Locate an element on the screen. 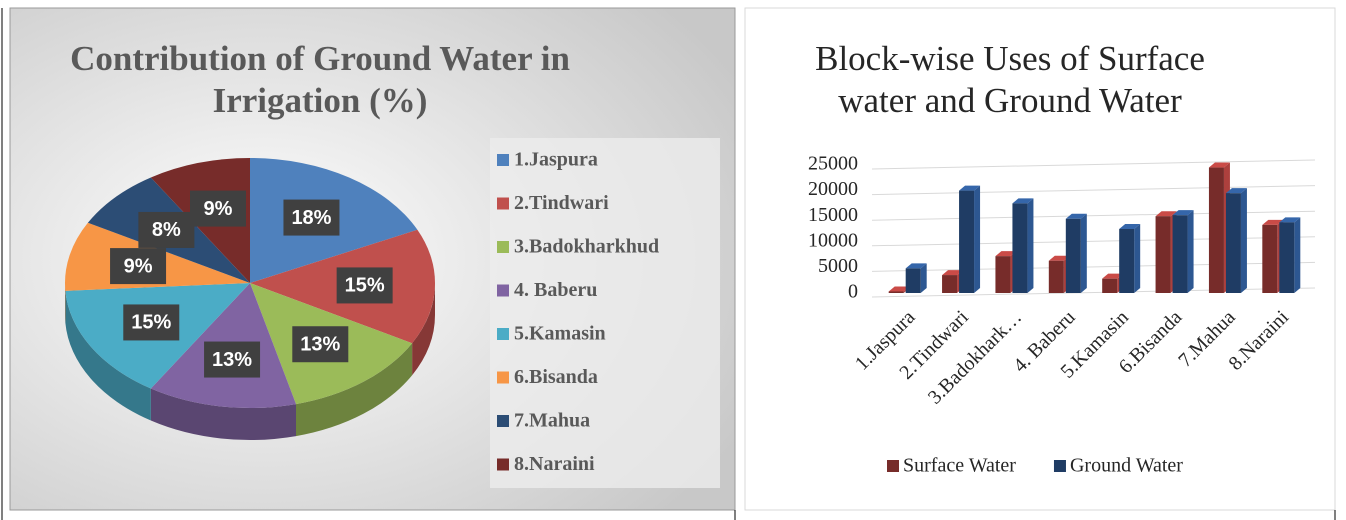 The width and height of the screenshot is (1346, 520). y-tick-label: 15000 is located at coordinates (833, 215).